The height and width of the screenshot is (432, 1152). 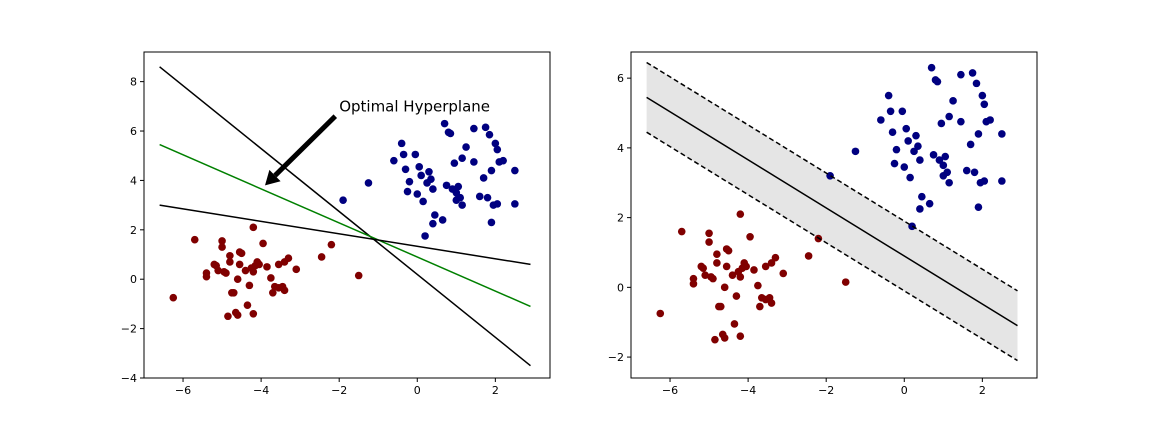 What do you see at coordinates (495, 390) in the screenshot?
I see `chart1-x-tick-label: 2` at bounding box center [495, 390].